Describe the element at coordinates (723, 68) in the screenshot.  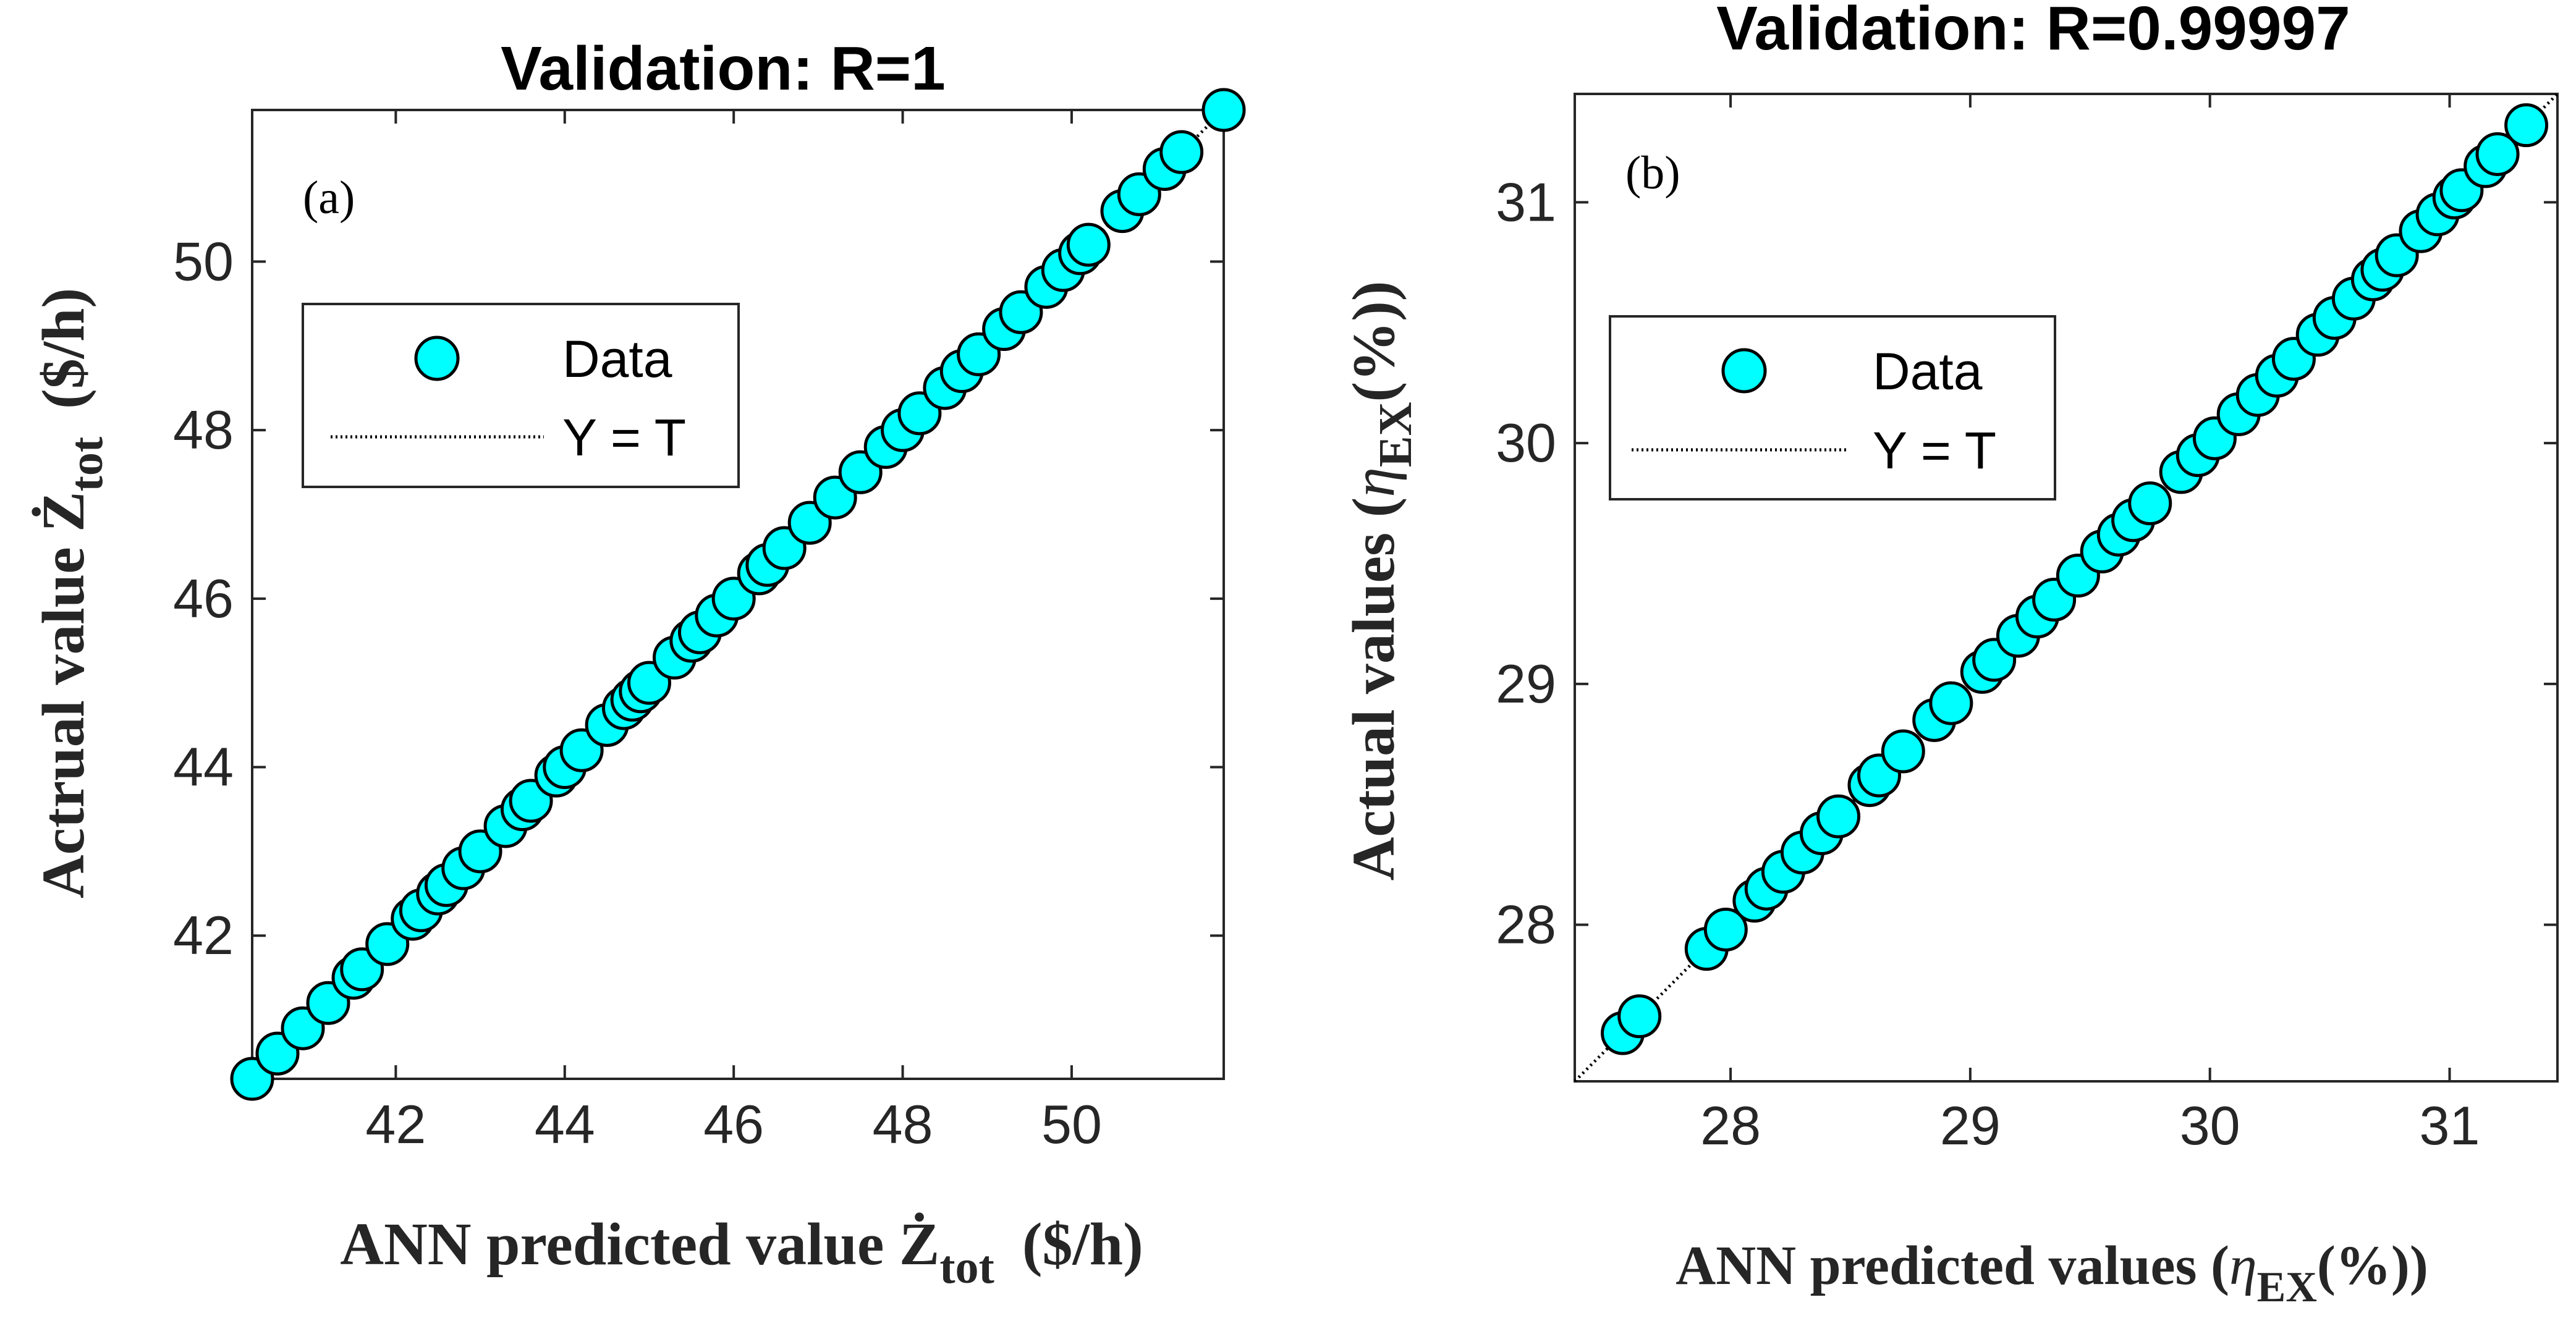
I see `chart-title-a: Validation: R=1` at that location.